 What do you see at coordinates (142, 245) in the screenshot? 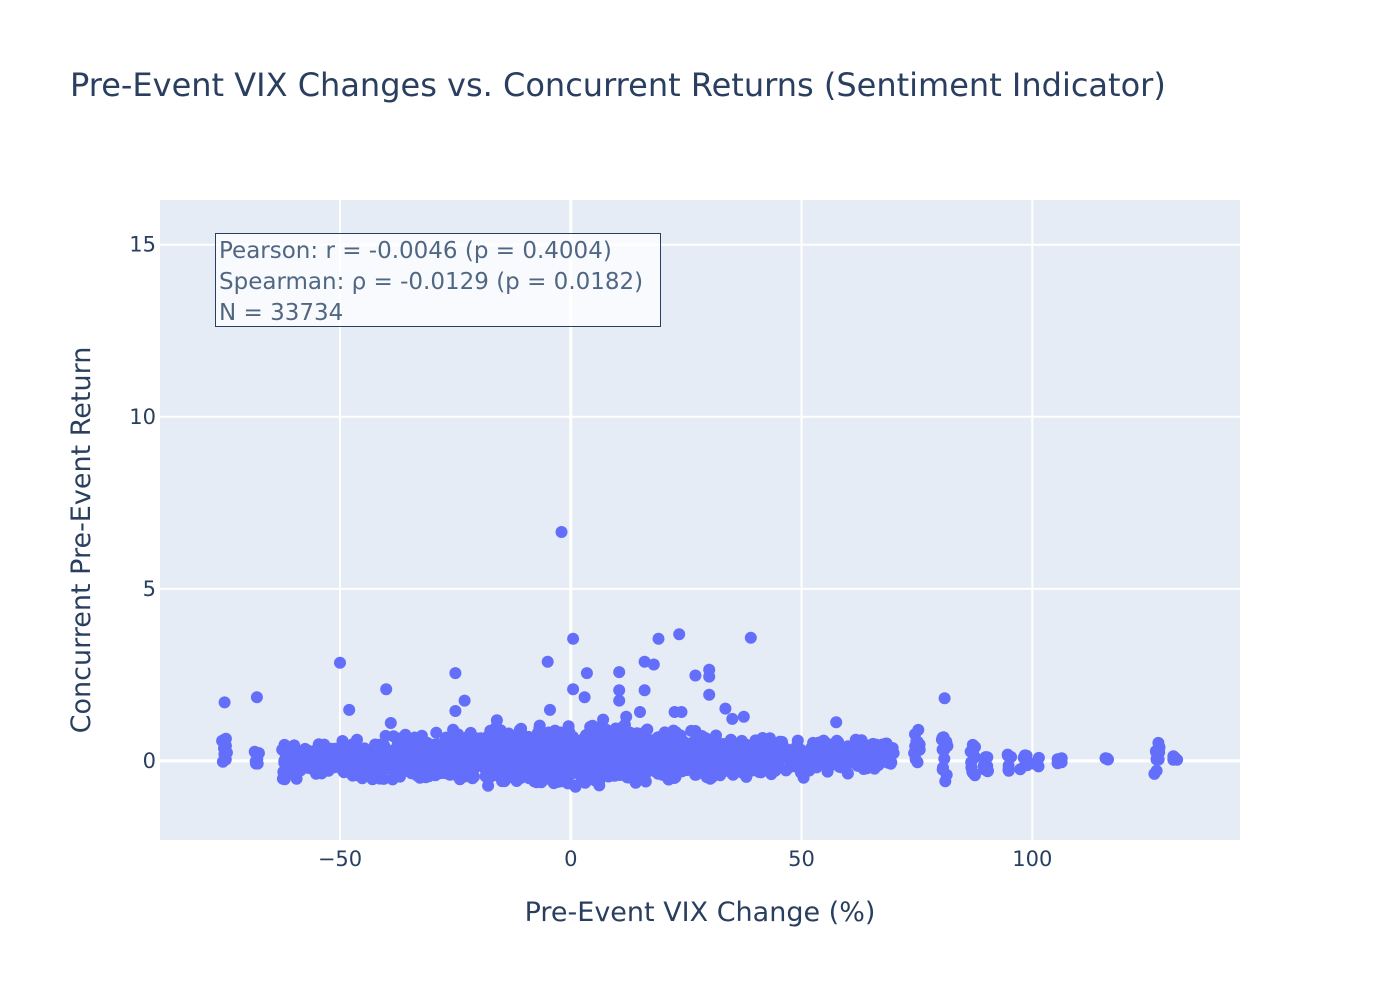
I see `y-tick-label: 15` at bounding box center [142, 245].